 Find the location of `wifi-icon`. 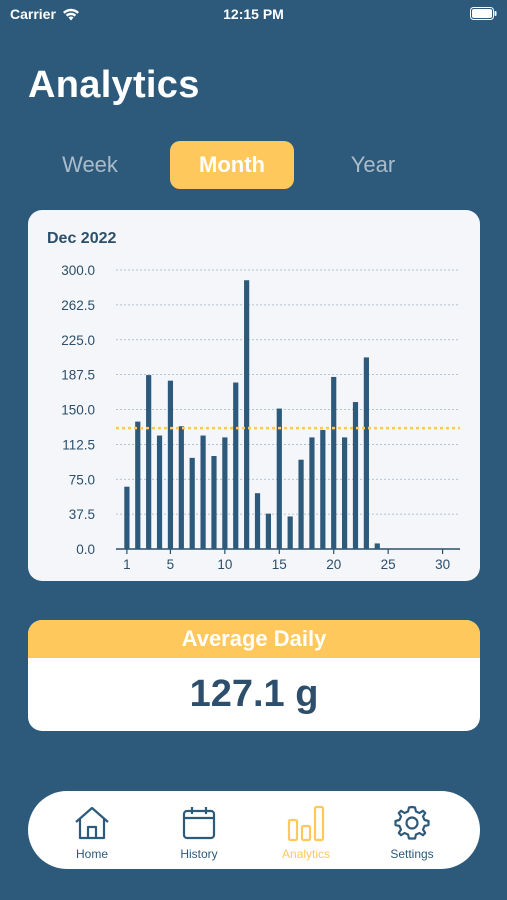

wifi-icon is located at coordinates (70, 14).